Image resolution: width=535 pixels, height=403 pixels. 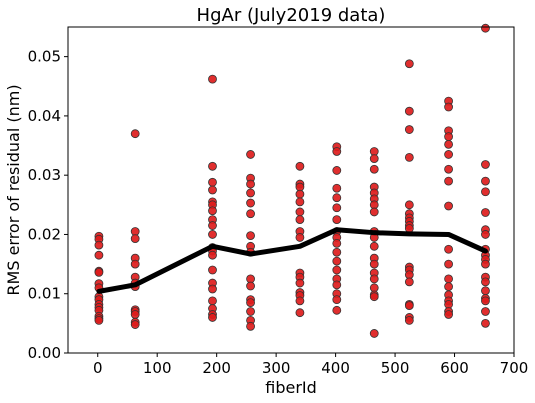 I want to click on x-tick-label: 400, so click(x=335, y=368).